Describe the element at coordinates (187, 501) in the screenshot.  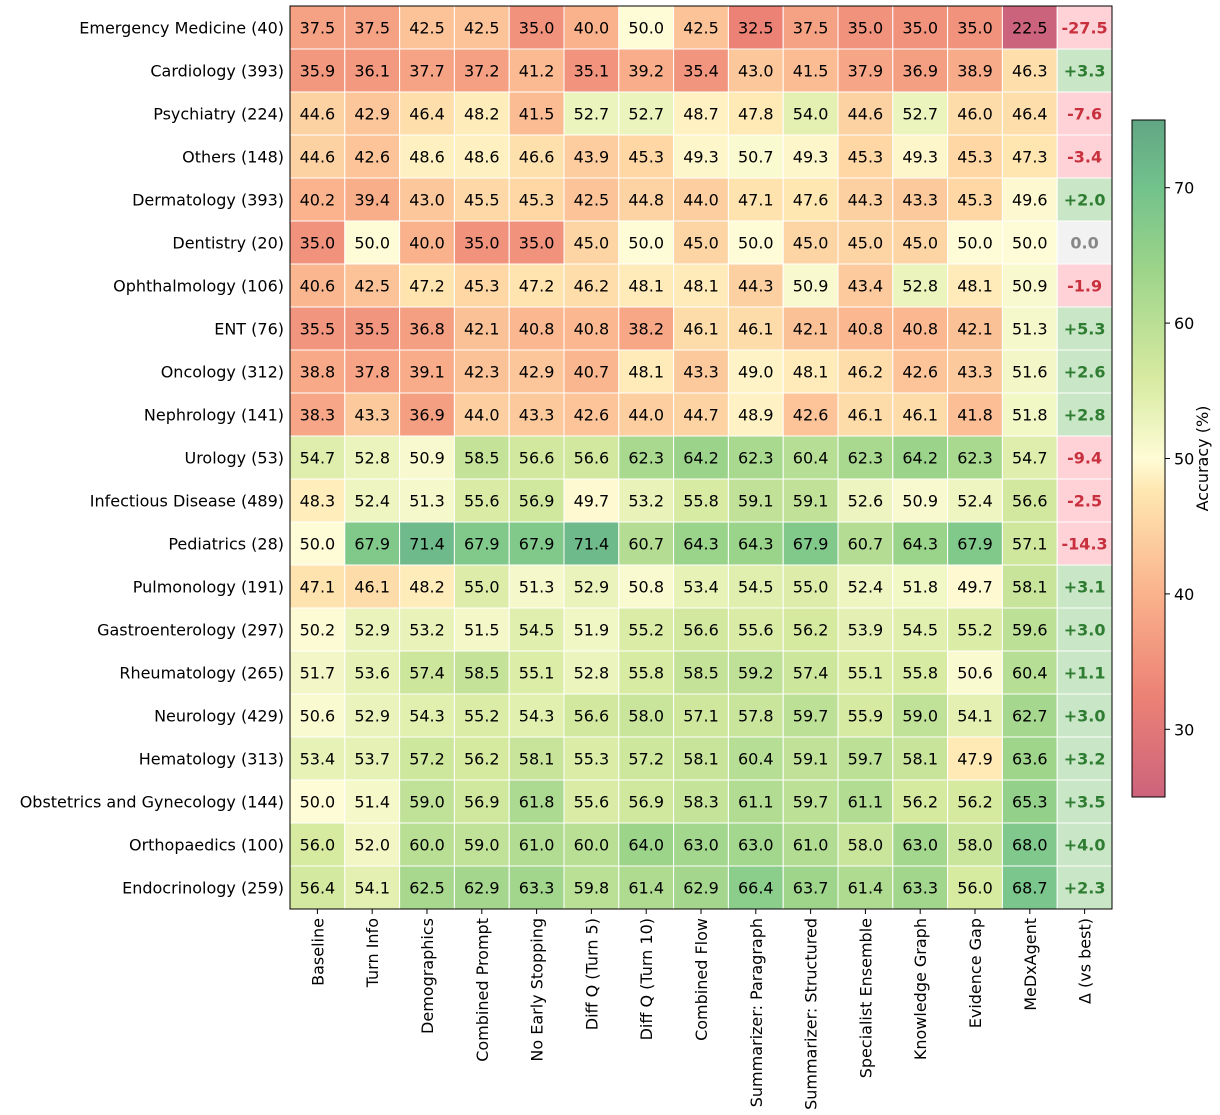
I see `row-label: Infectious Disease (489)` at that location.